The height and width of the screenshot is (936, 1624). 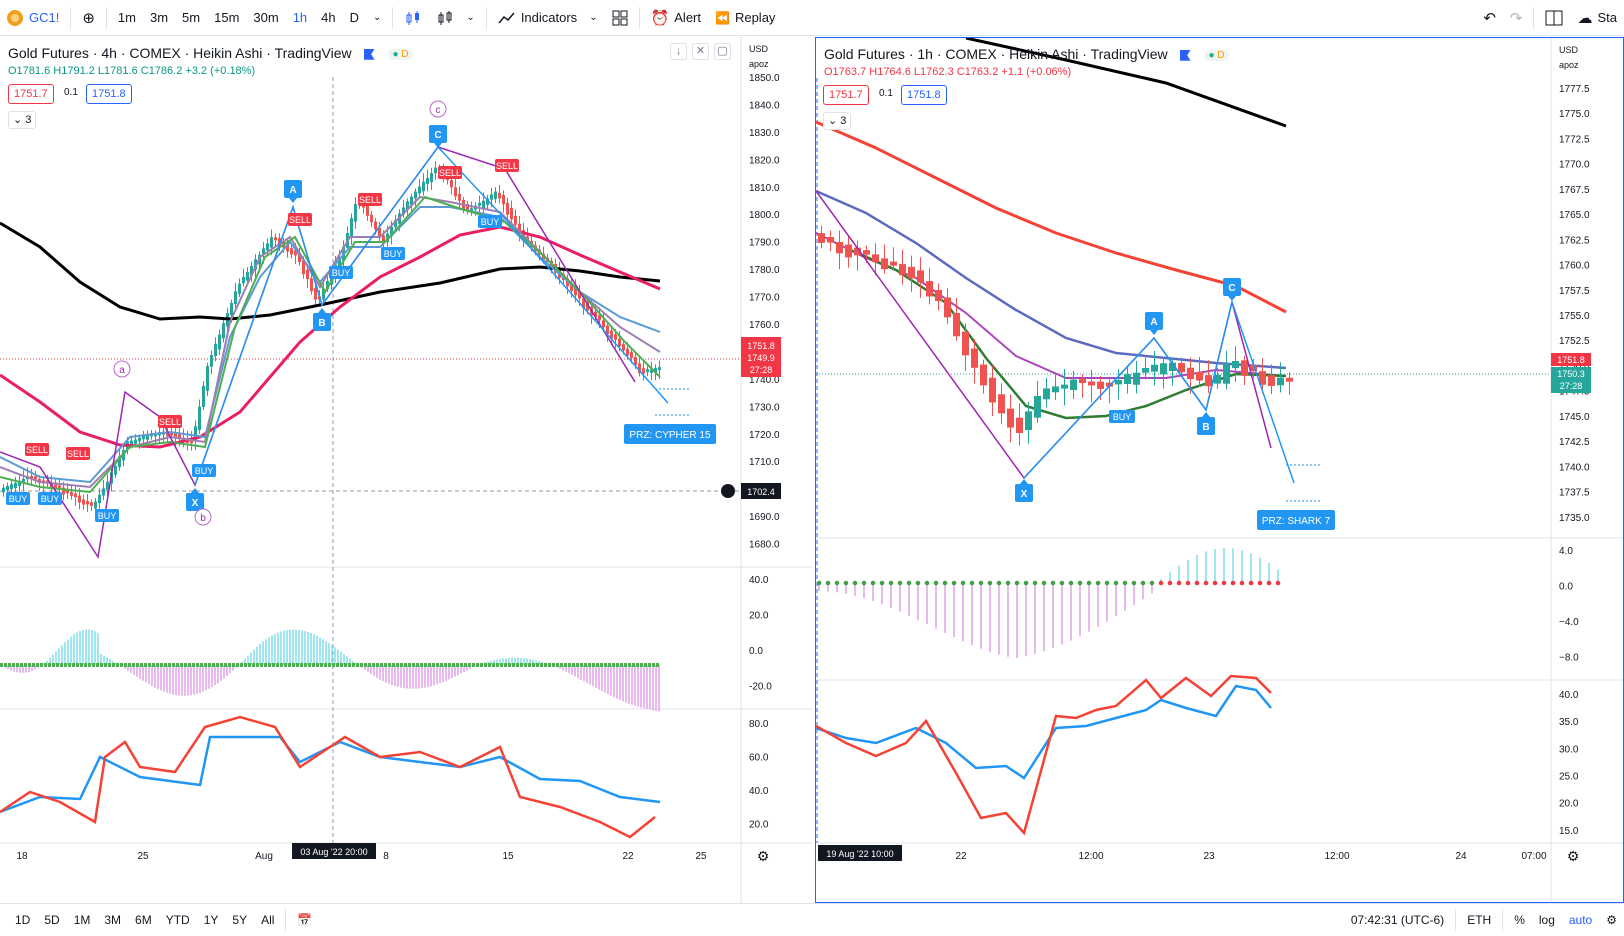 I want to click on interval-button-d: D, so click(x=354, y=17).